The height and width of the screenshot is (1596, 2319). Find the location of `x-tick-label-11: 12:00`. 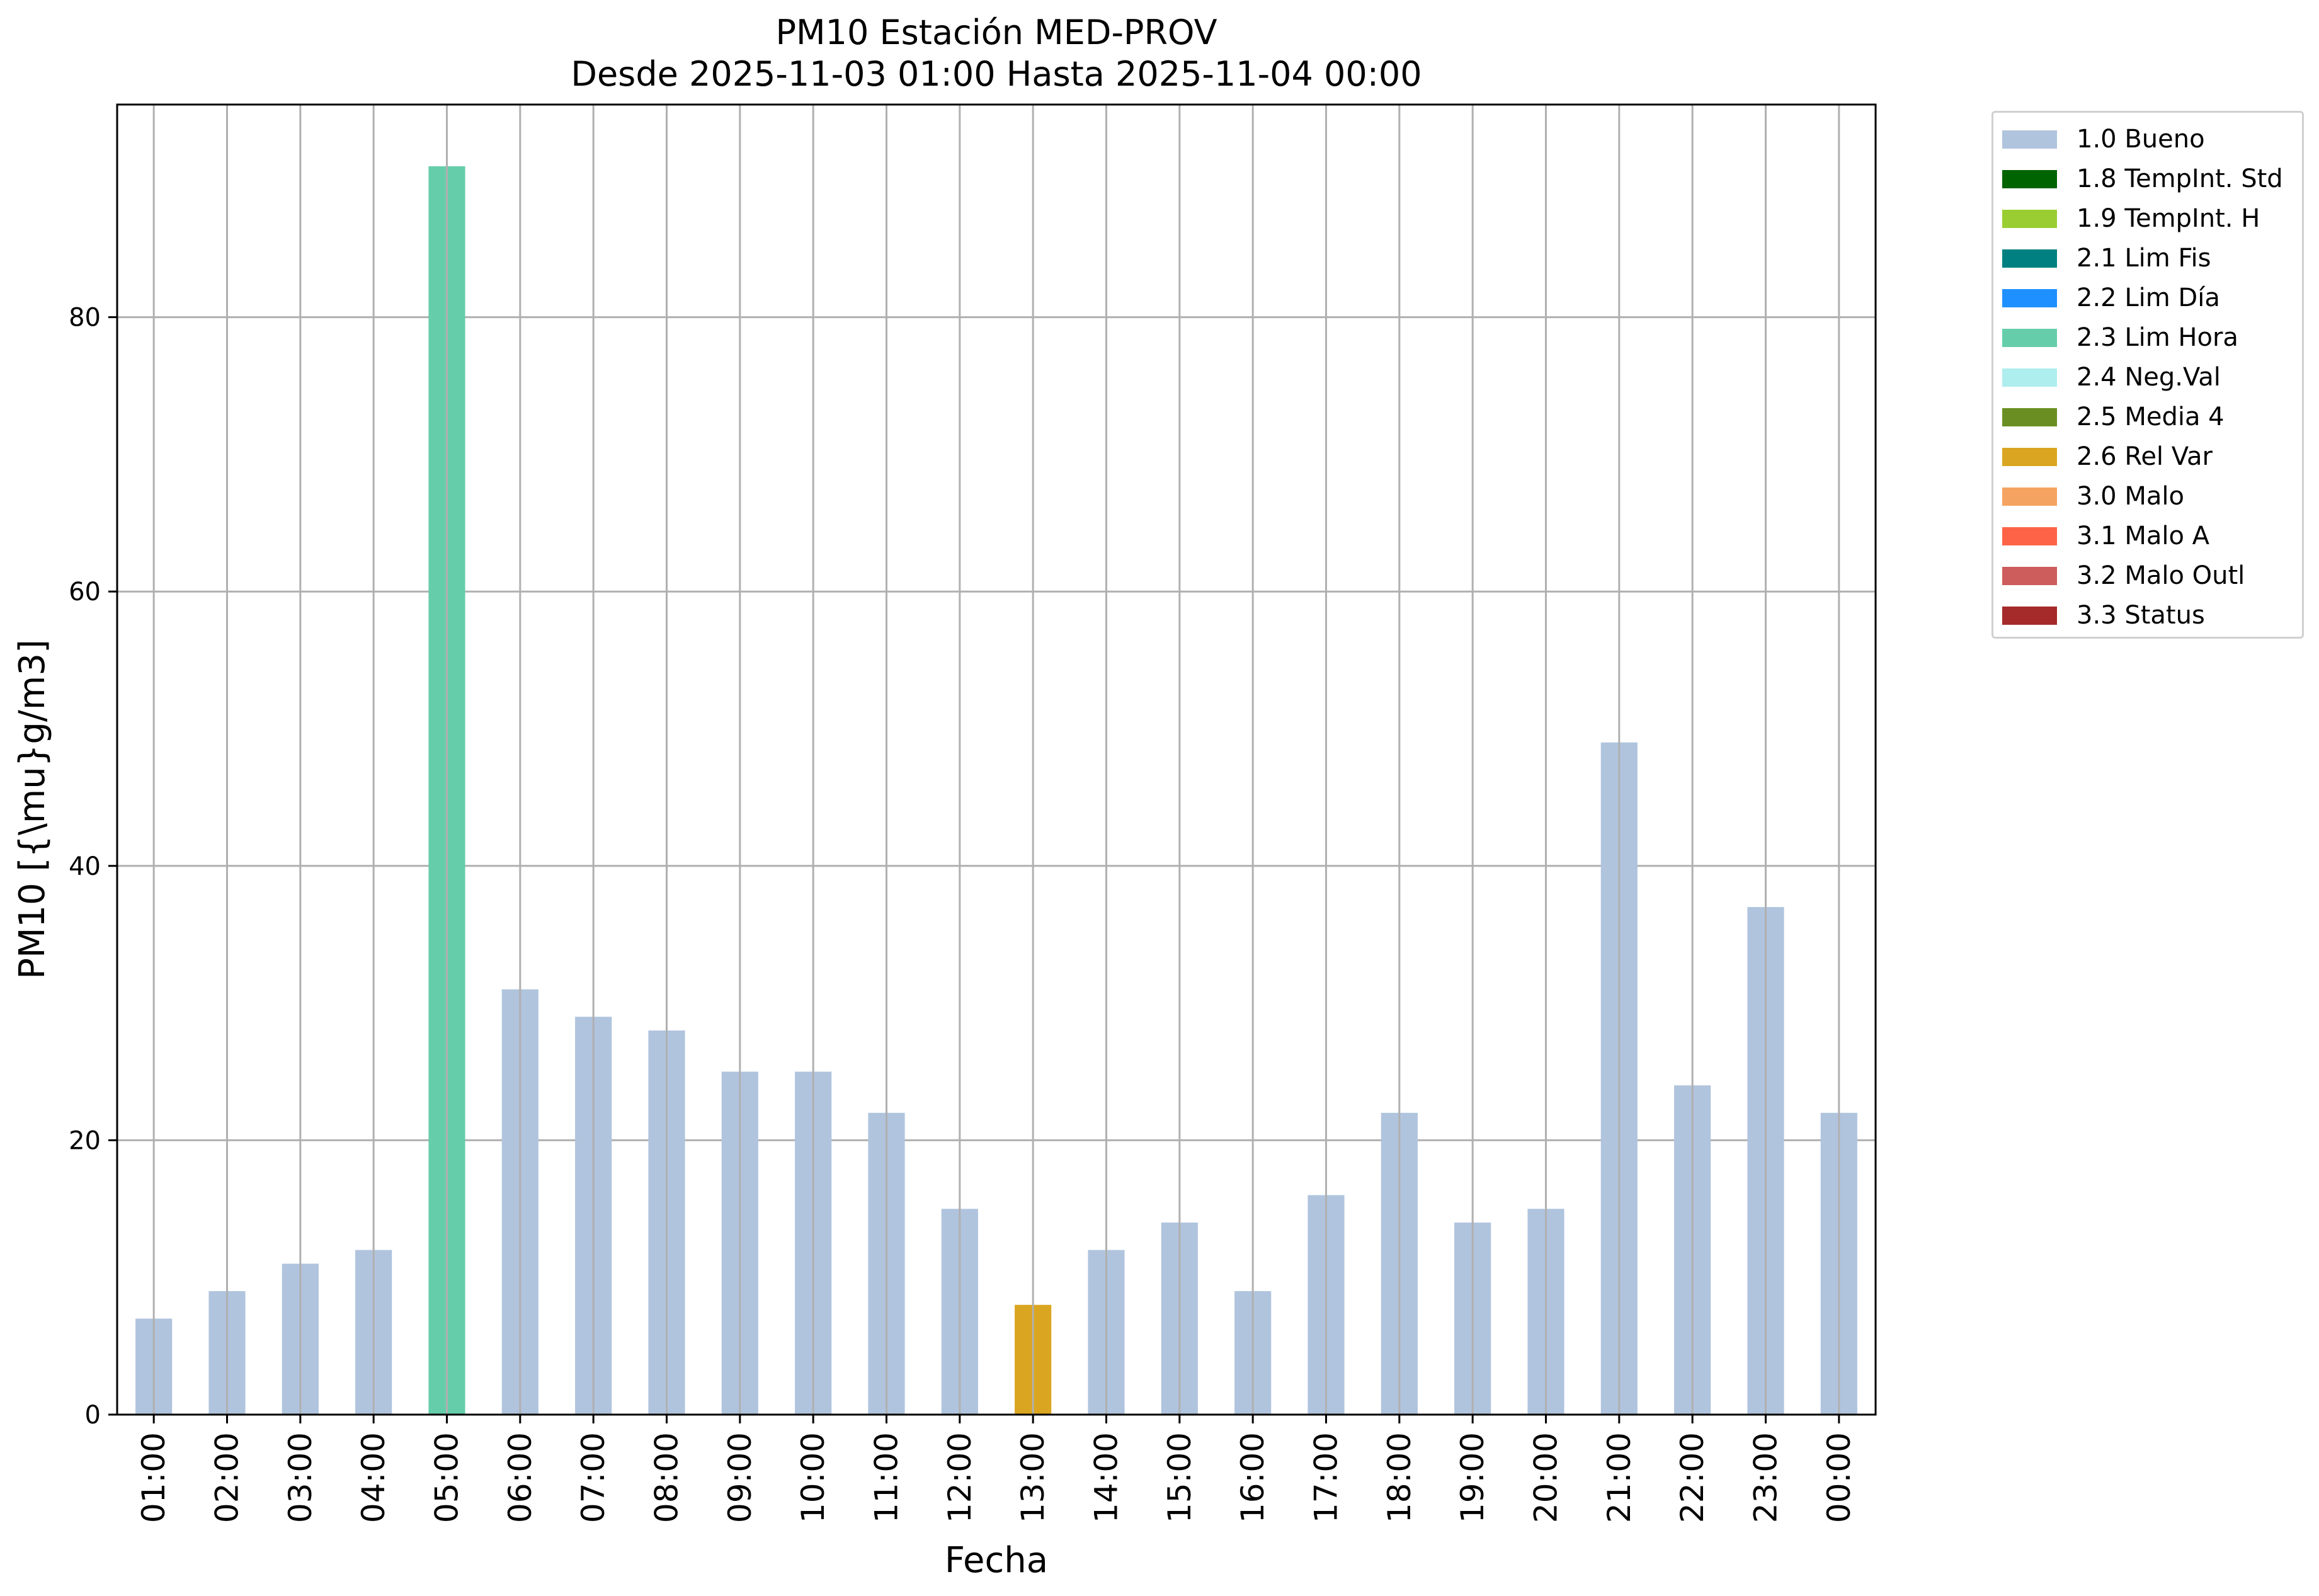

x-tick-label-11: 12:00 is located at coordinates (960, 1477).